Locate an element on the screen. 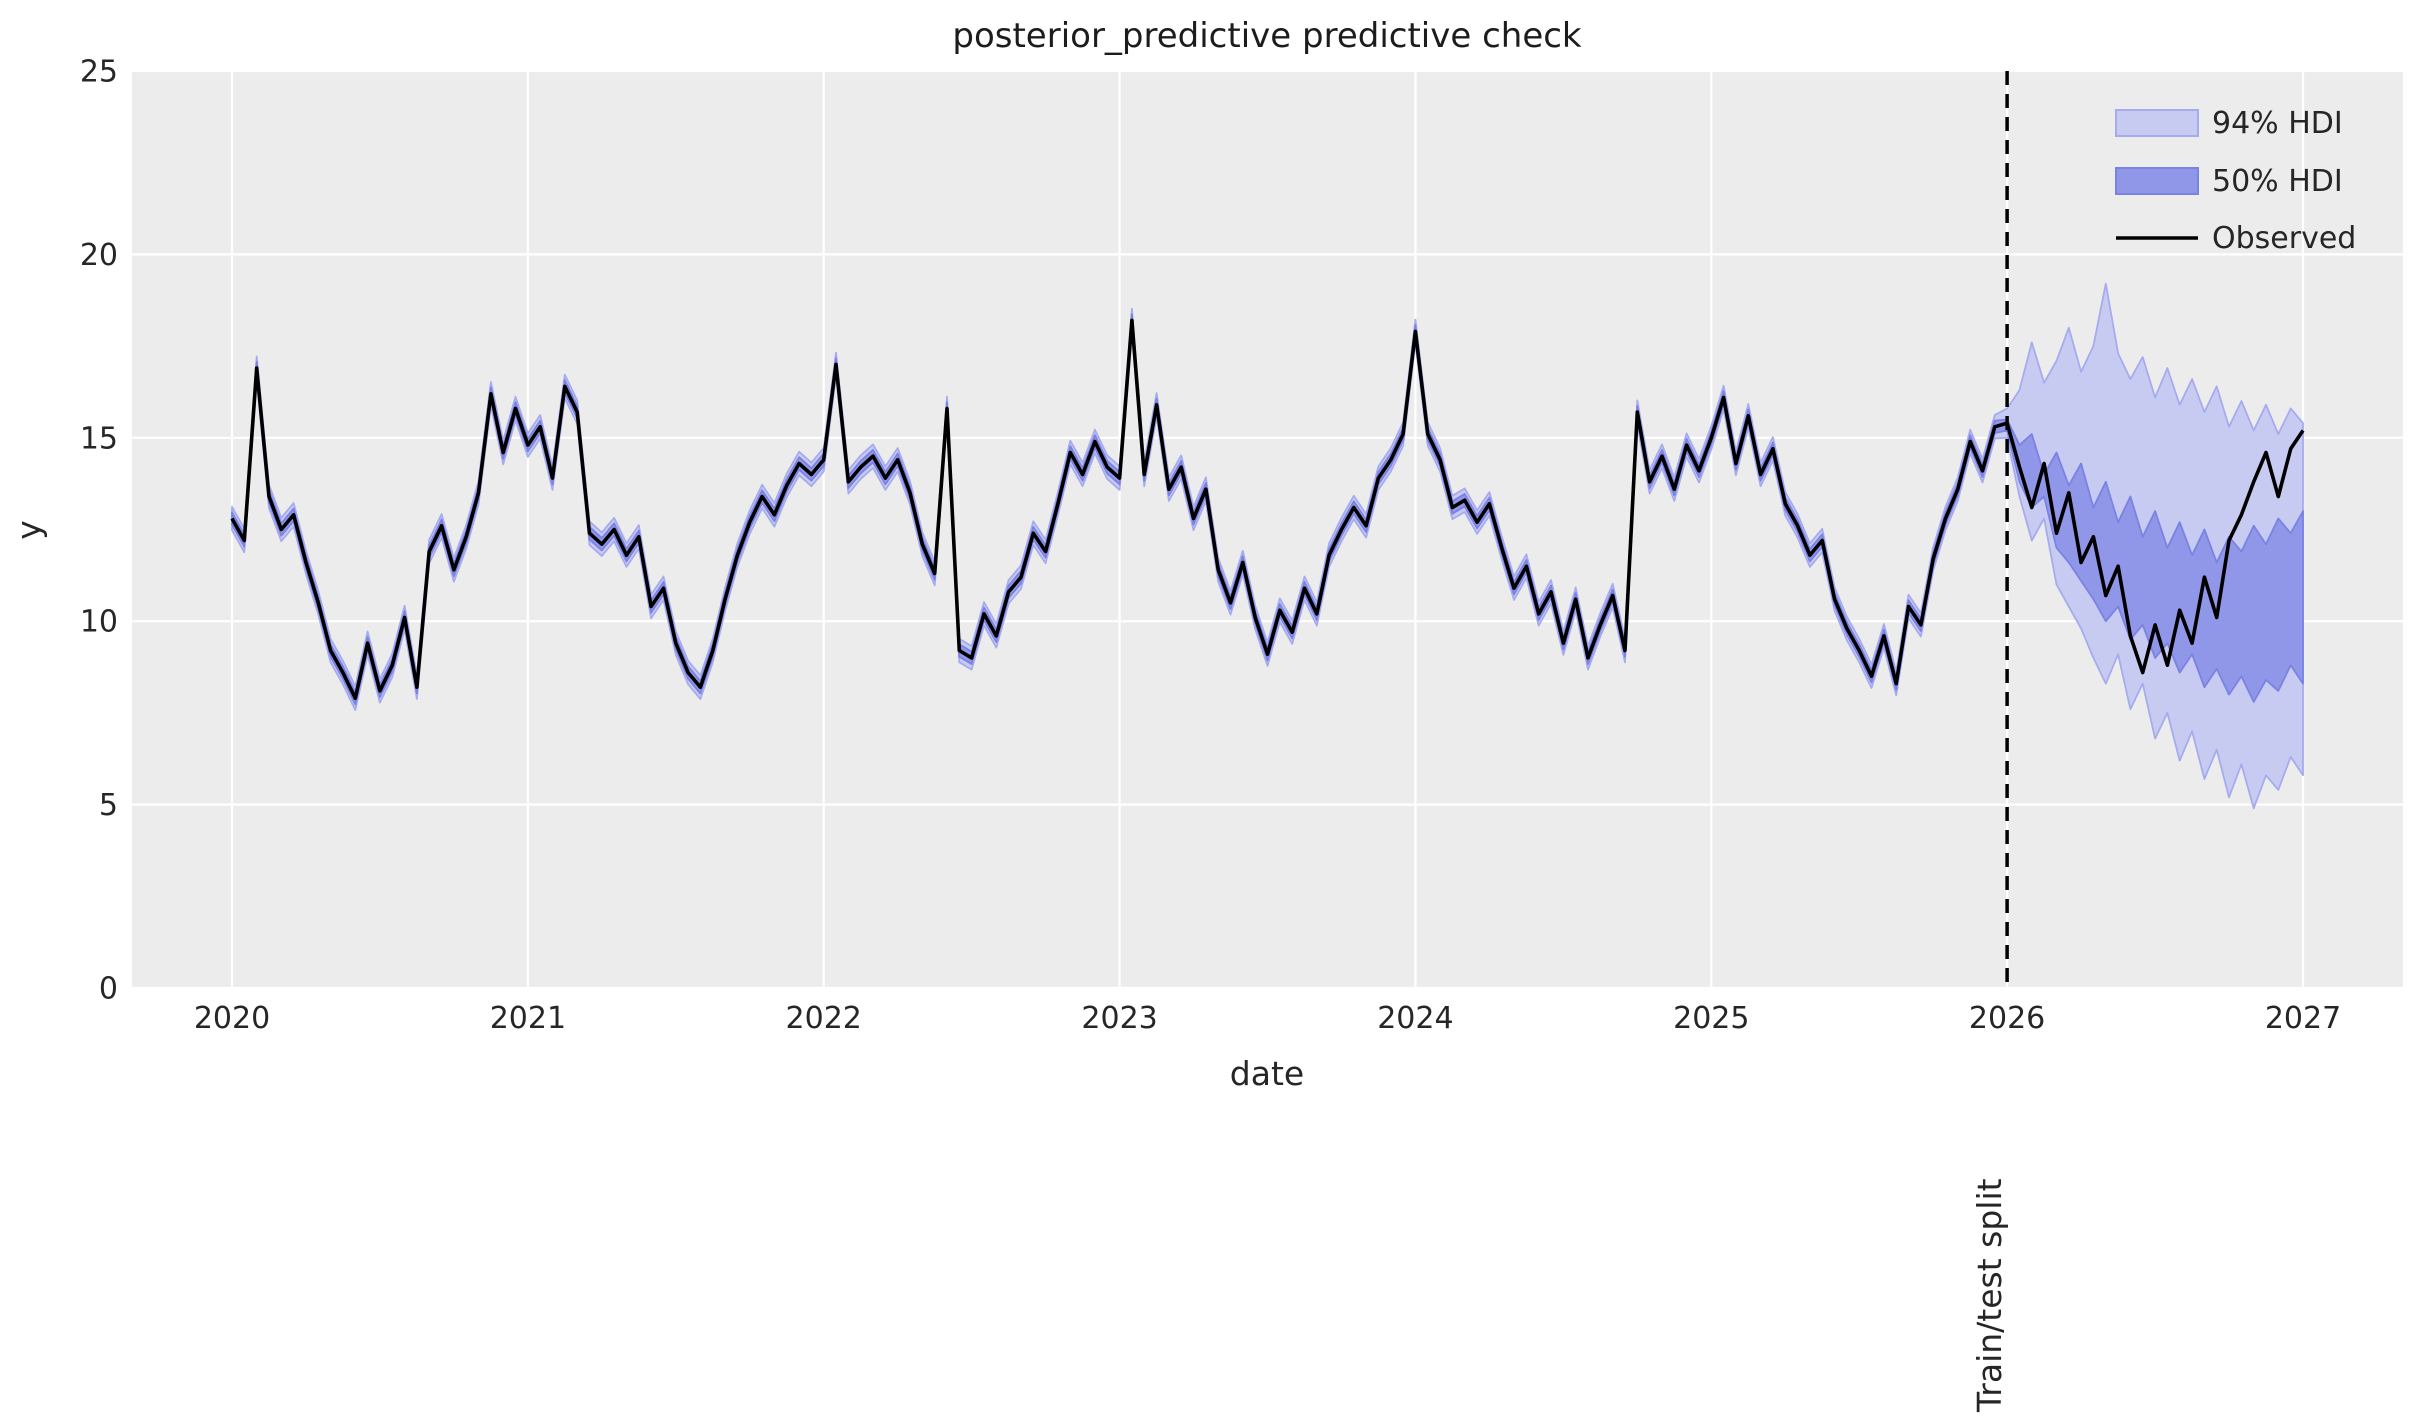 This screenshot has height=1424, width=2423. y-axis-ticks: 0 5 10 15 20 25 is located at coordinates (99, 531).